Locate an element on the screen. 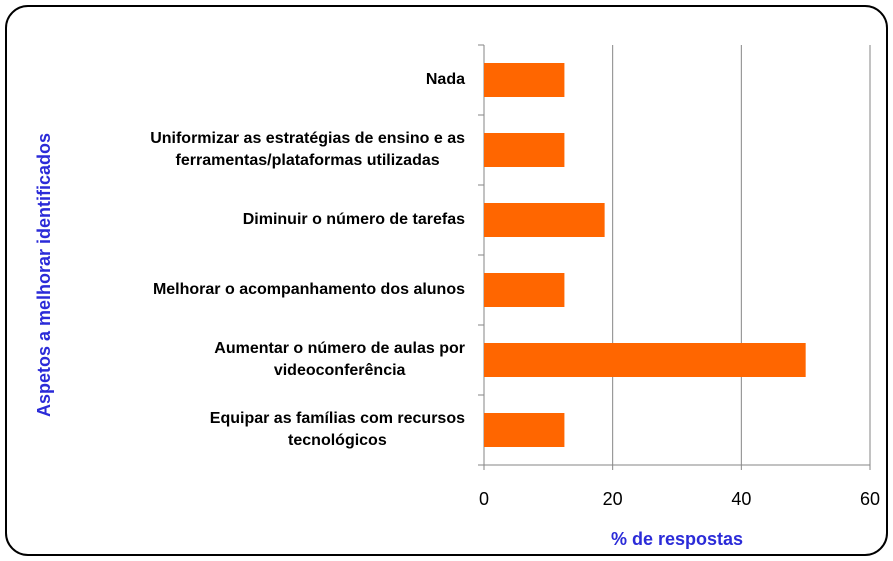  y-axis-label: Aspetos a melhorar identificados is located at coordinates (44, 275).